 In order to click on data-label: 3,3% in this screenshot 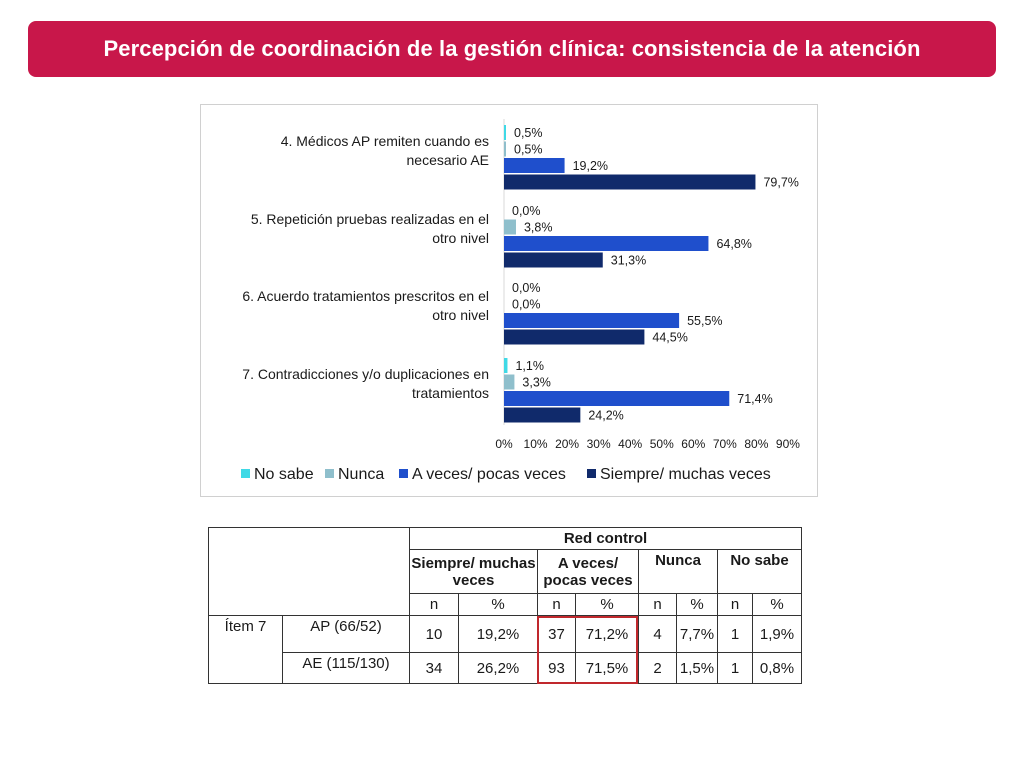, I will do `click(536, 383)`.